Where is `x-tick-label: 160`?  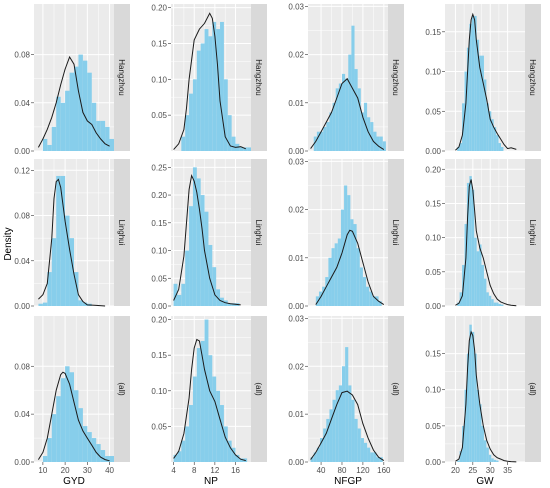
x-tick-label: 160 is located at coordinates (384, 470).